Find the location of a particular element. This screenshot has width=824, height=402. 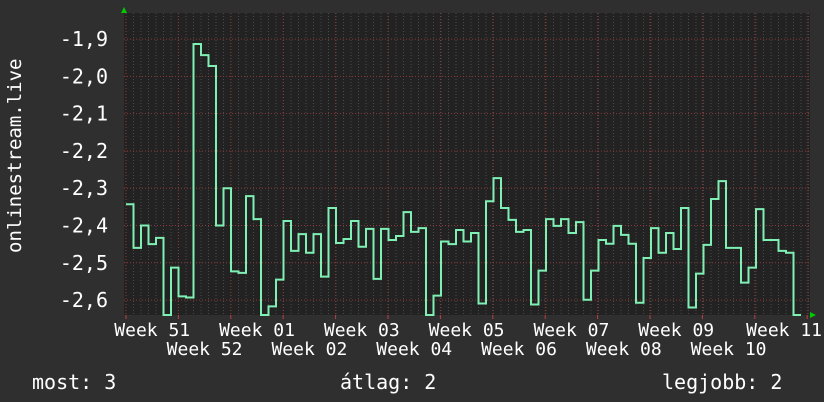

x-tick-label: Week 03 is located at coordinates (362, 330).